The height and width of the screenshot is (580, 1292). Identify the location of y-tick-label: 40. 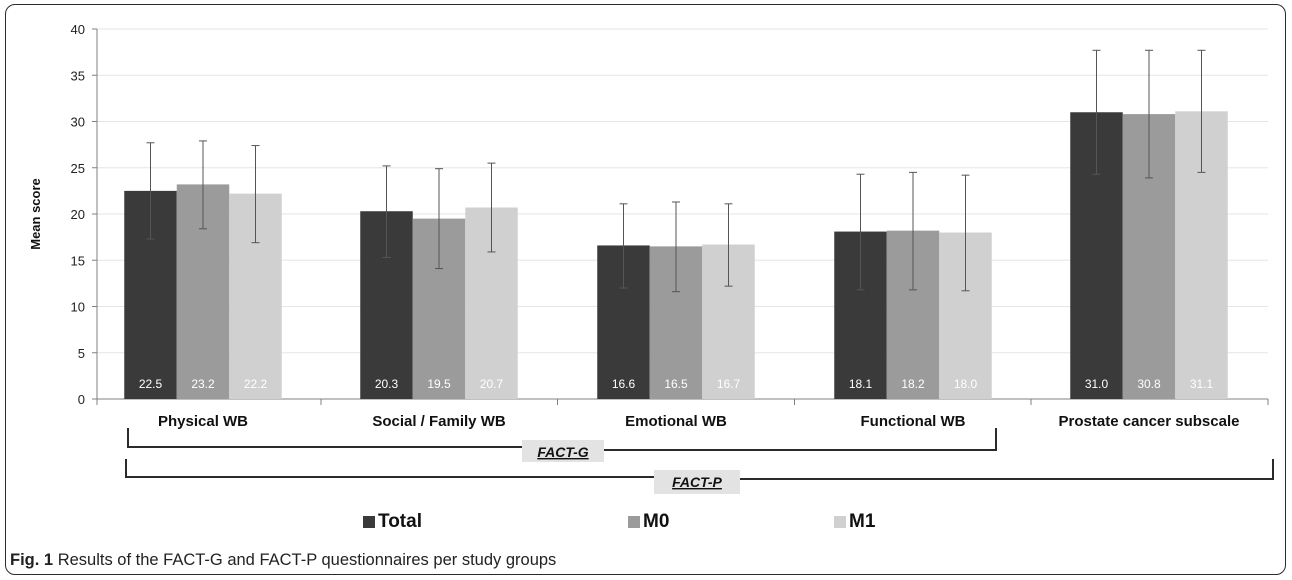
(78, 29).